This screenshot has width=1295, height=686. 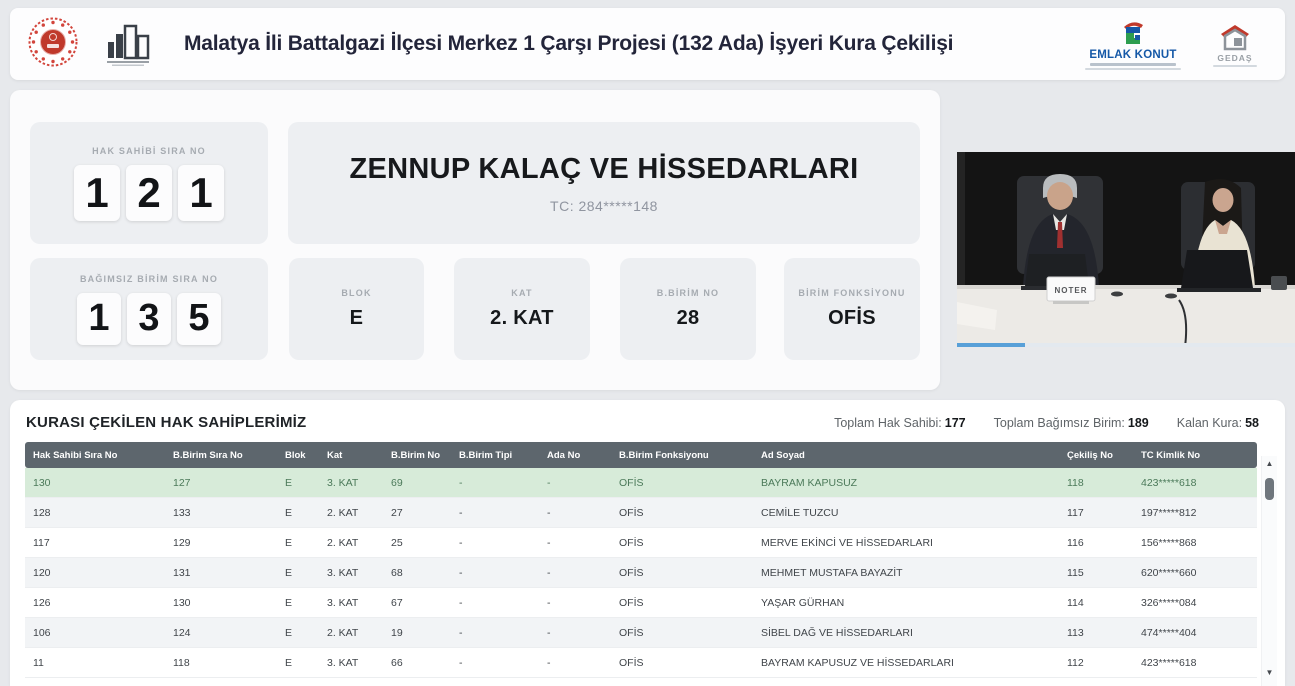 What do you see at coordinates (53, 44) in the screenshot?
I see `government-seal-icon` at bounding box center [53, 44].